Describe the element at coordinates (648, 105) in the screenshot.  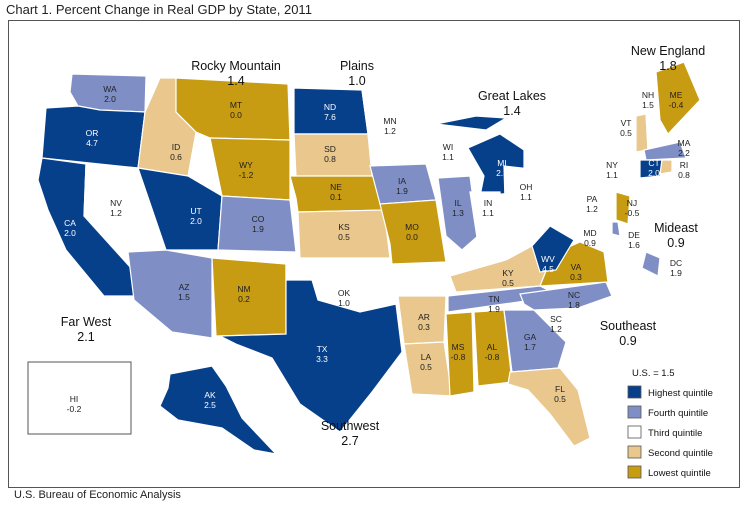
I see `state-value-nh: 1.5` at that location.